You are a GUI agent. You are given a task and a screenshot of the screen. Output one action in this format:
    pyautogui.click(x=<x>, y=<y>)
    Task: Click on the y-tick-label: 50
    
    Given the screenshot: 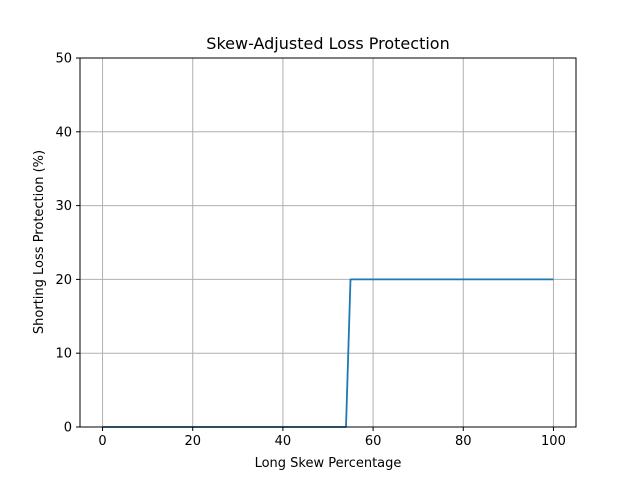 What is the action you would take?
    pyautogui.click(x=63, y=59)
    